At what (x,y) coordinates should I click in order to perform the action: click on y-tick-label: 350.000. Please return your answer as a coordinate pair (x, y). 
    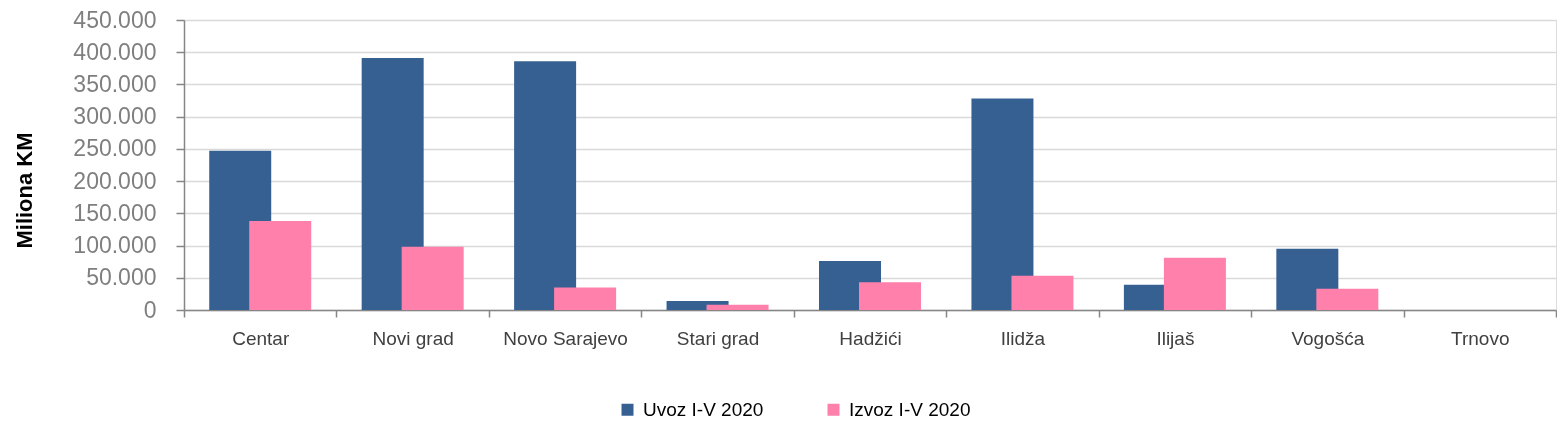
    Looking at the image, I should click on (115, 83).